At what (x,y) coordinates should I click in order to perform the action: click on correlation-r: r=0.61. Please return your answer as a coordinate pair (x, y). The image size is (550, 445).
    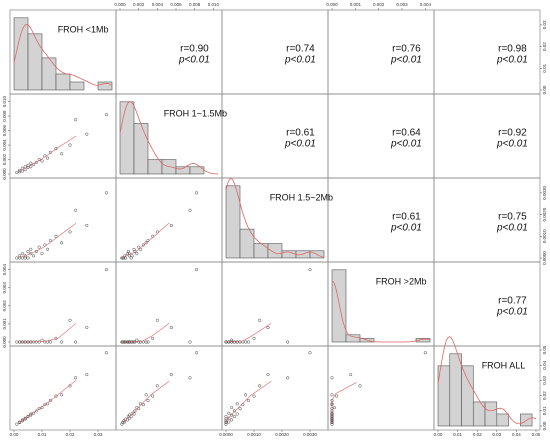
    Looking at the image, I should click on (300, 132).